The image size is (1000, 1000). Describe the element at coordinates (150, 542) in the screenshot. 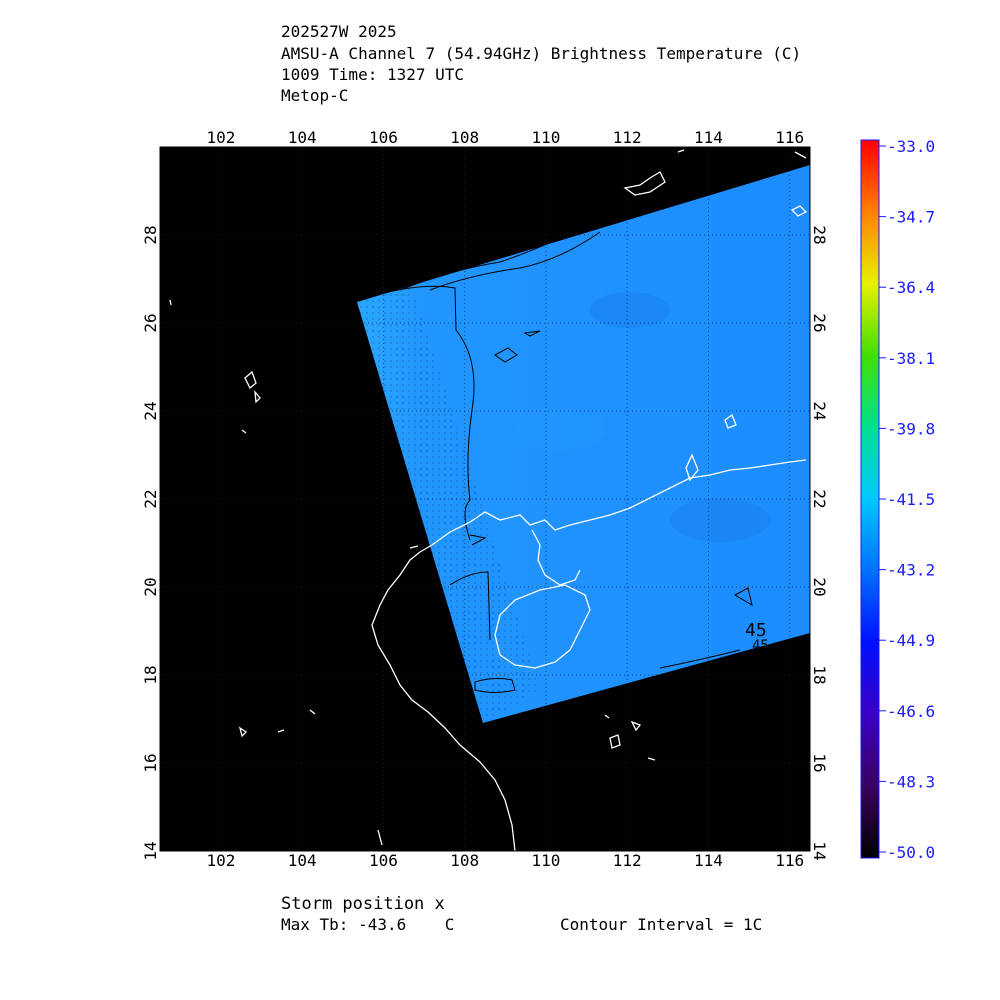

I see `lat-ticks-left: 14 16 18 20 22 24 26 28` at that location.